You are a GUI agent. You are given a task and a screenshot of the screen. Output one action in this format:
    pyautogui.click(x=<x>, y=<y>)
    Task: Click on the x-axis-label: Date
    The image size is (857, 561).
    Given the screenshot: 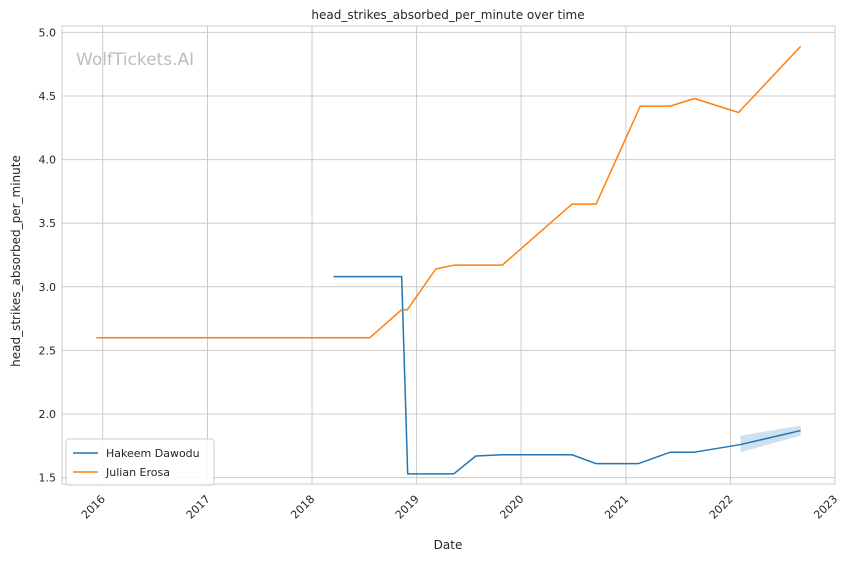 What is the action you would take?
    pyautogui.click(x=448, y=545)
    